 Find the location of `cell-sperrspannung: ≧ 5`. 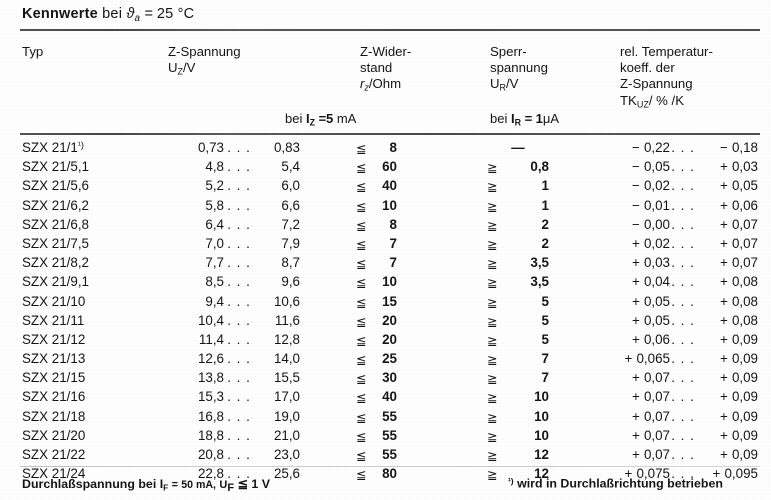

cell-sperrspannung: ≧ 5 is located at coordinates (520, 302).